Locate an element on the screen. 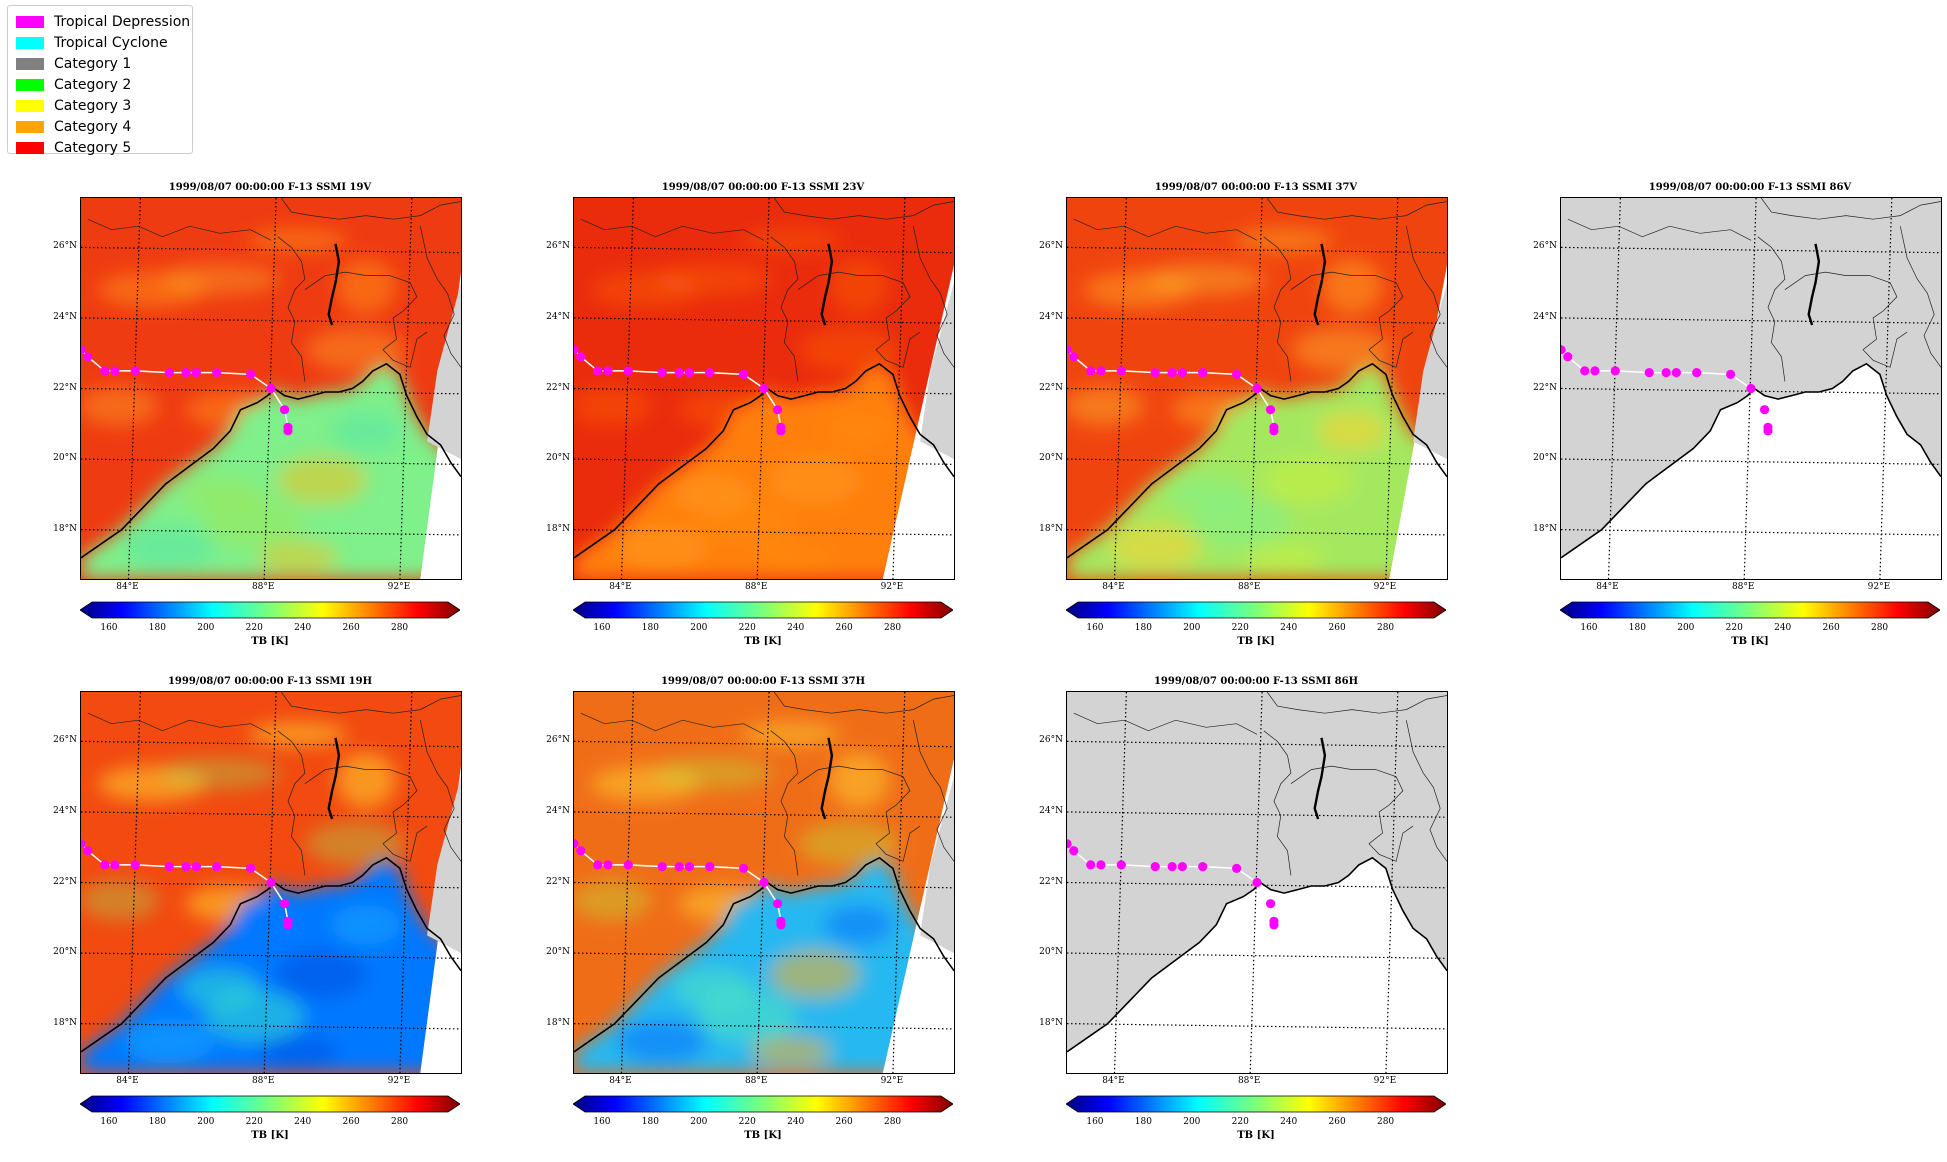  legend-item: Category 3 is located at coordinates (73, 106).